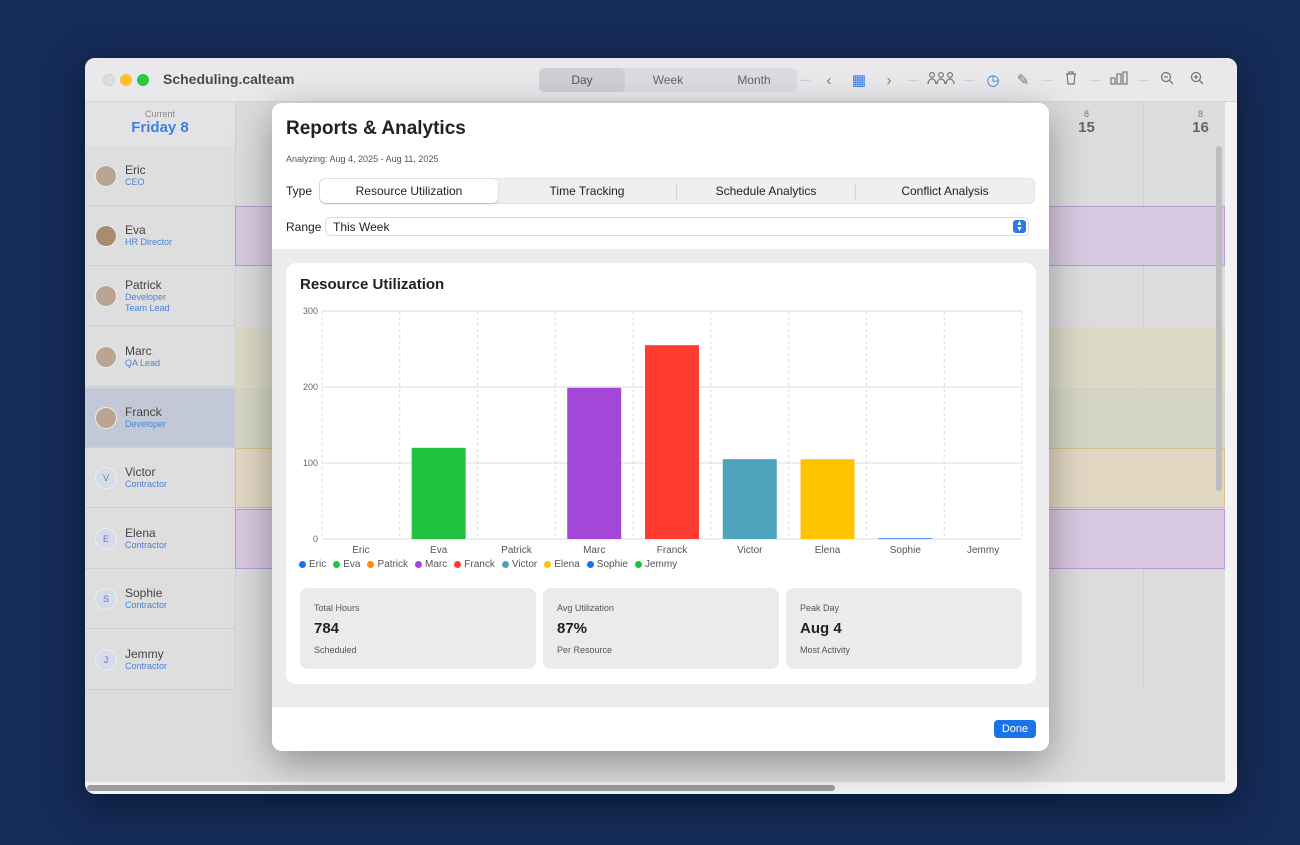 The width and height of the screenshot is (1300, 845). What do you see at coordinates (144, 593) in the screenshot?
I see `person-name: Sophie` at bounding box center [144, 593].